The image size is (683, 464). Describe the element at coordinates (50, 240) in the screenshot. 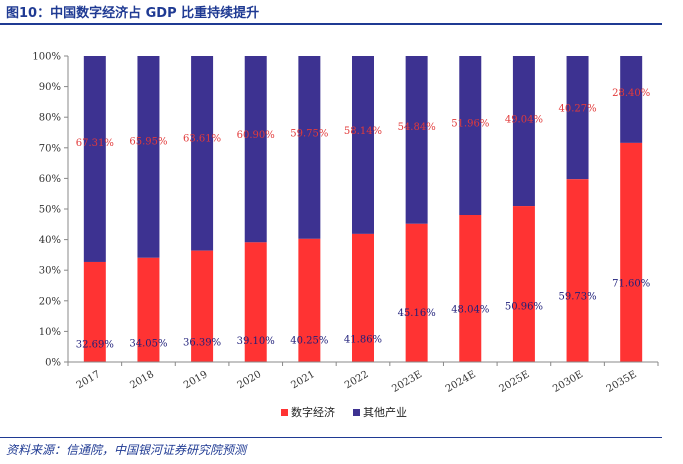

I see `y-tick-label: 40%` at that location.